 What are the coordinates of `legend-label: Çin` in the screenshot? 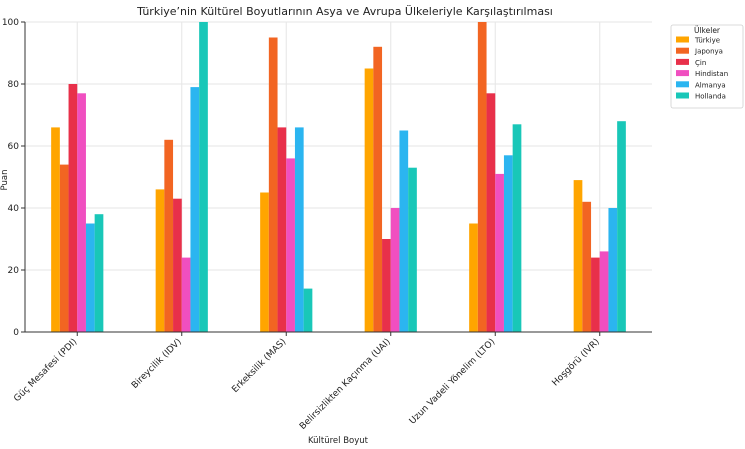 It's located at (700, 63).